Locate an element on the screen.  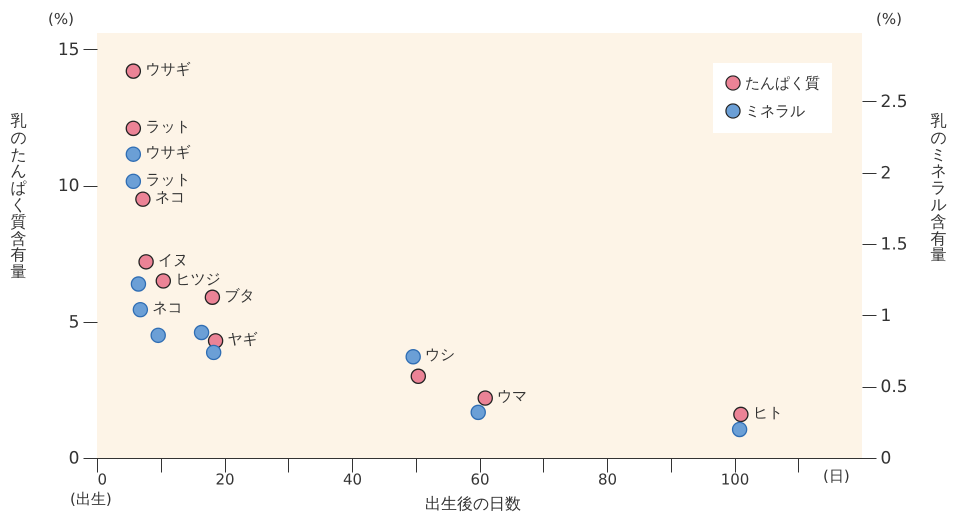
data-label: ヒト is located at coordinates (767, 412).